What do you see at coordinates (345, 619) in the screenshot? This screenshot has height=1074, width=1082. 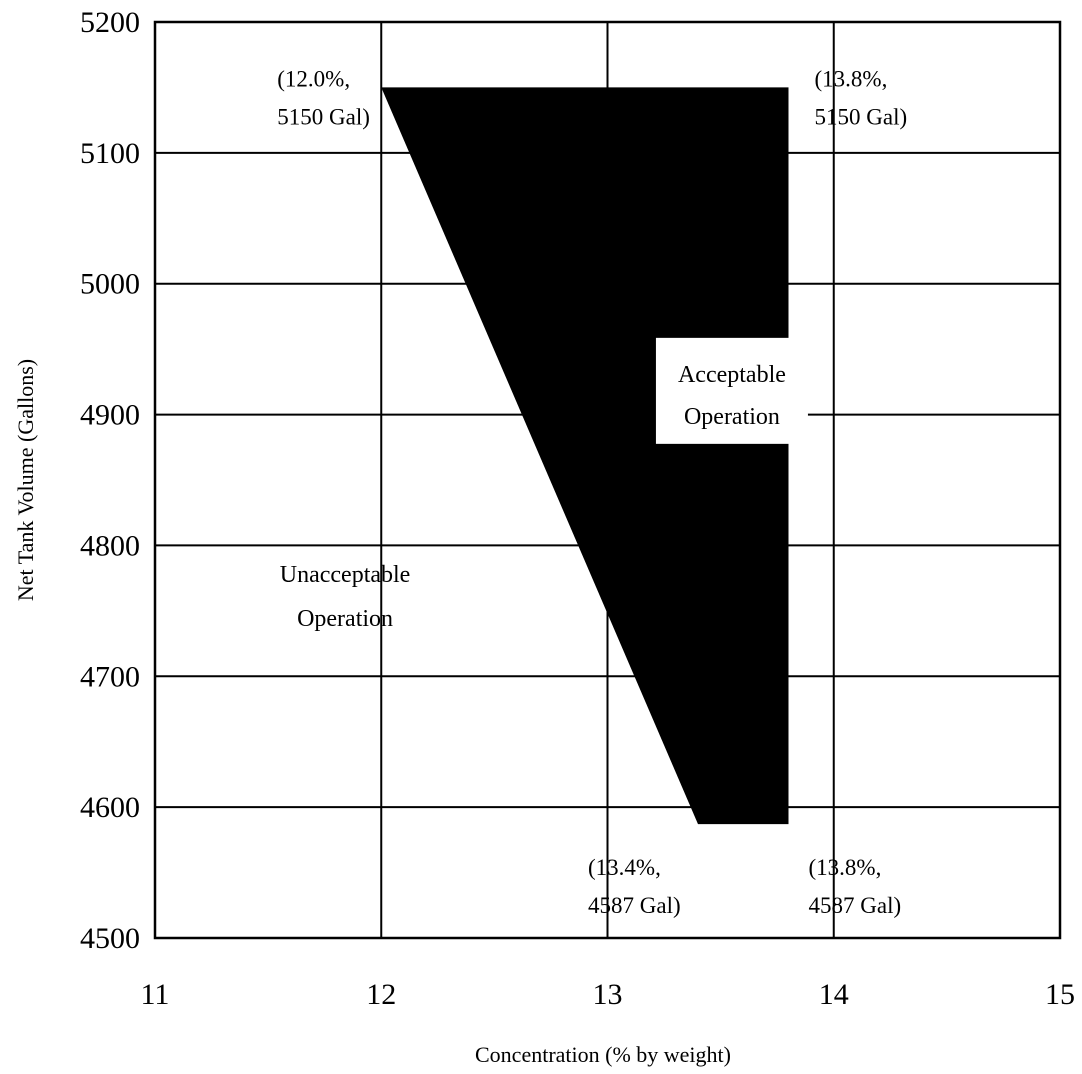 I see `unacceptable-label: Operation` at bounding box center [345, 619].